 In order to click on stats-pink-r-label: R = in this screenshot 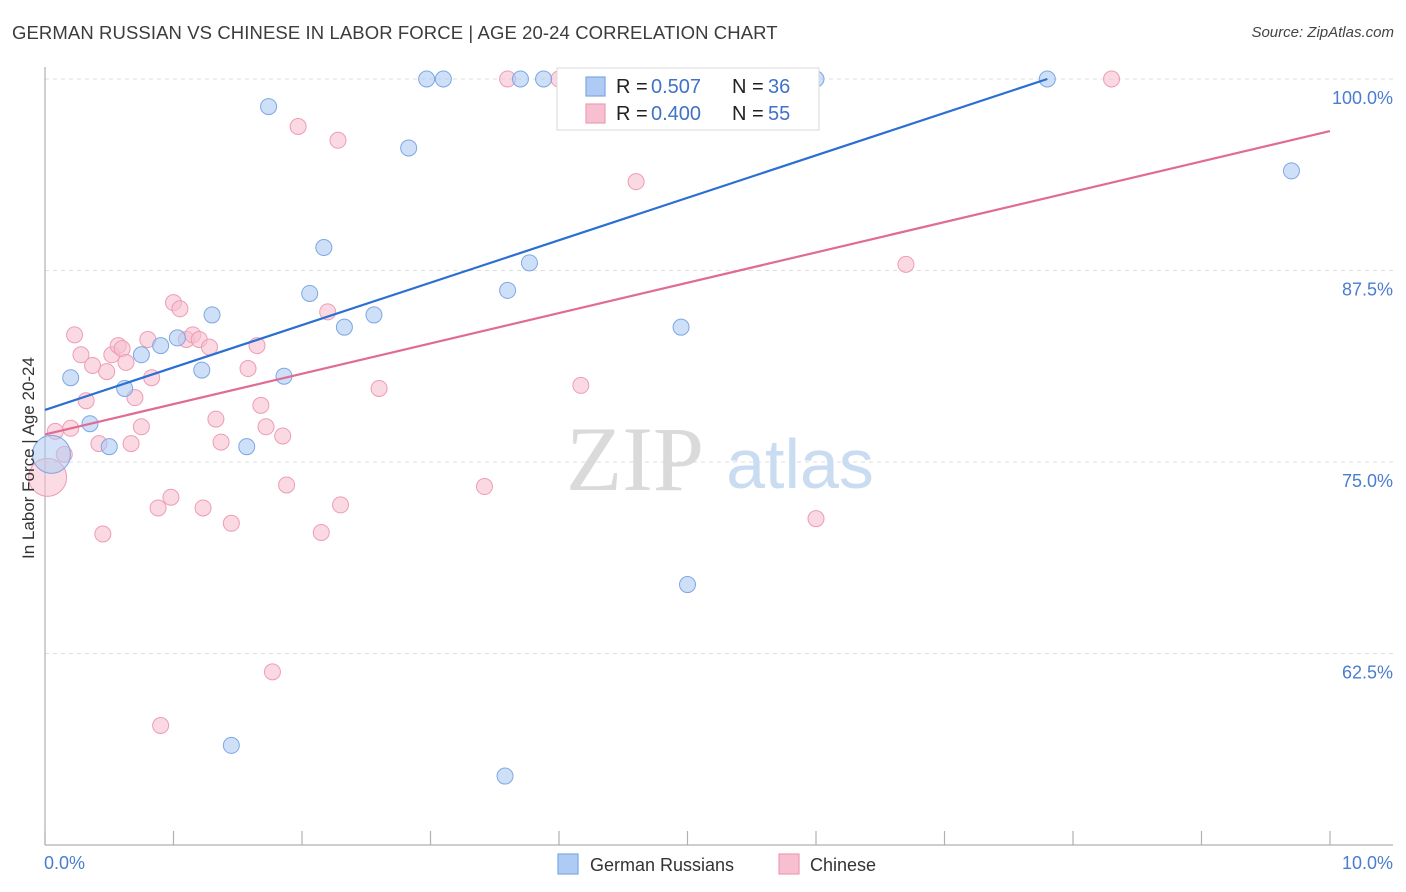, I will do `click(632, 114)`.